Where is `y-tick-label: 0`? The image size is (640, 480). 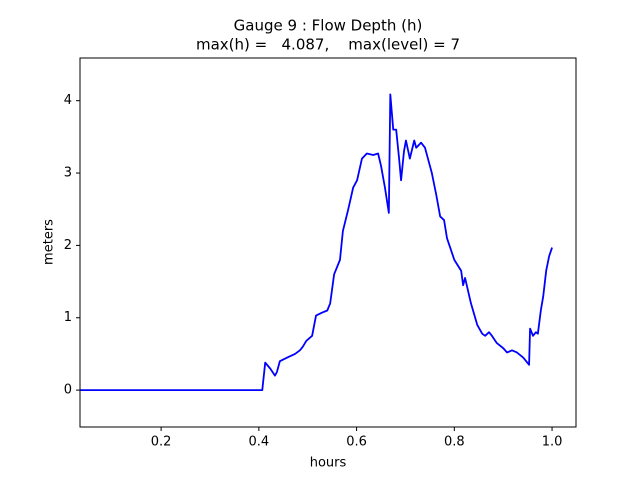 y-tick-label: 0 is located at coordinates (68, 390).